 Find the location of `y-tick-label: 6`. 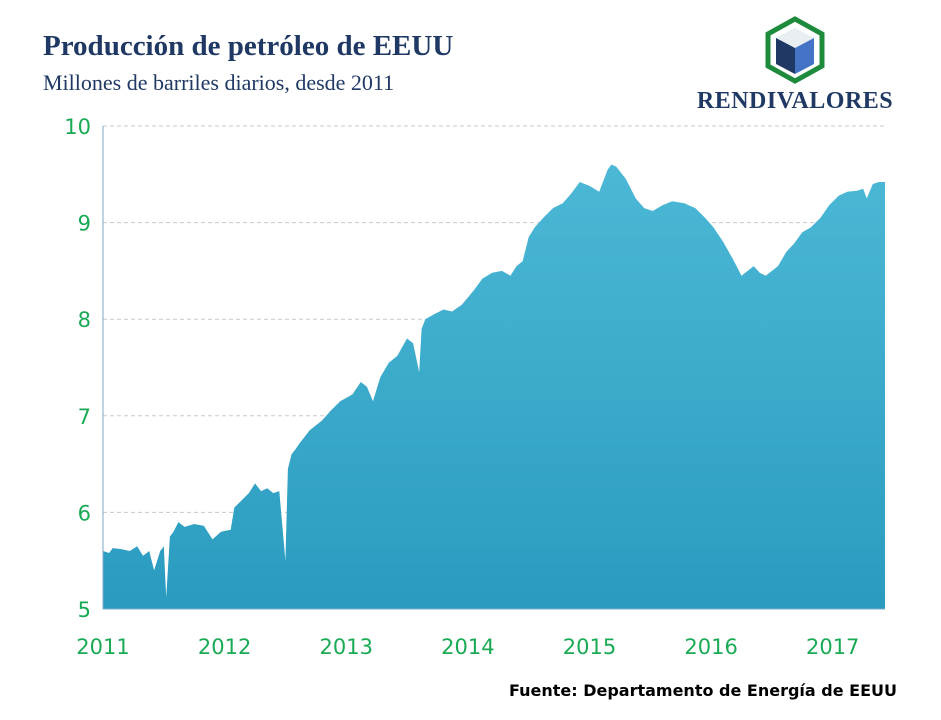

y-tick-label: 6 is located at coordinates (84, 513).